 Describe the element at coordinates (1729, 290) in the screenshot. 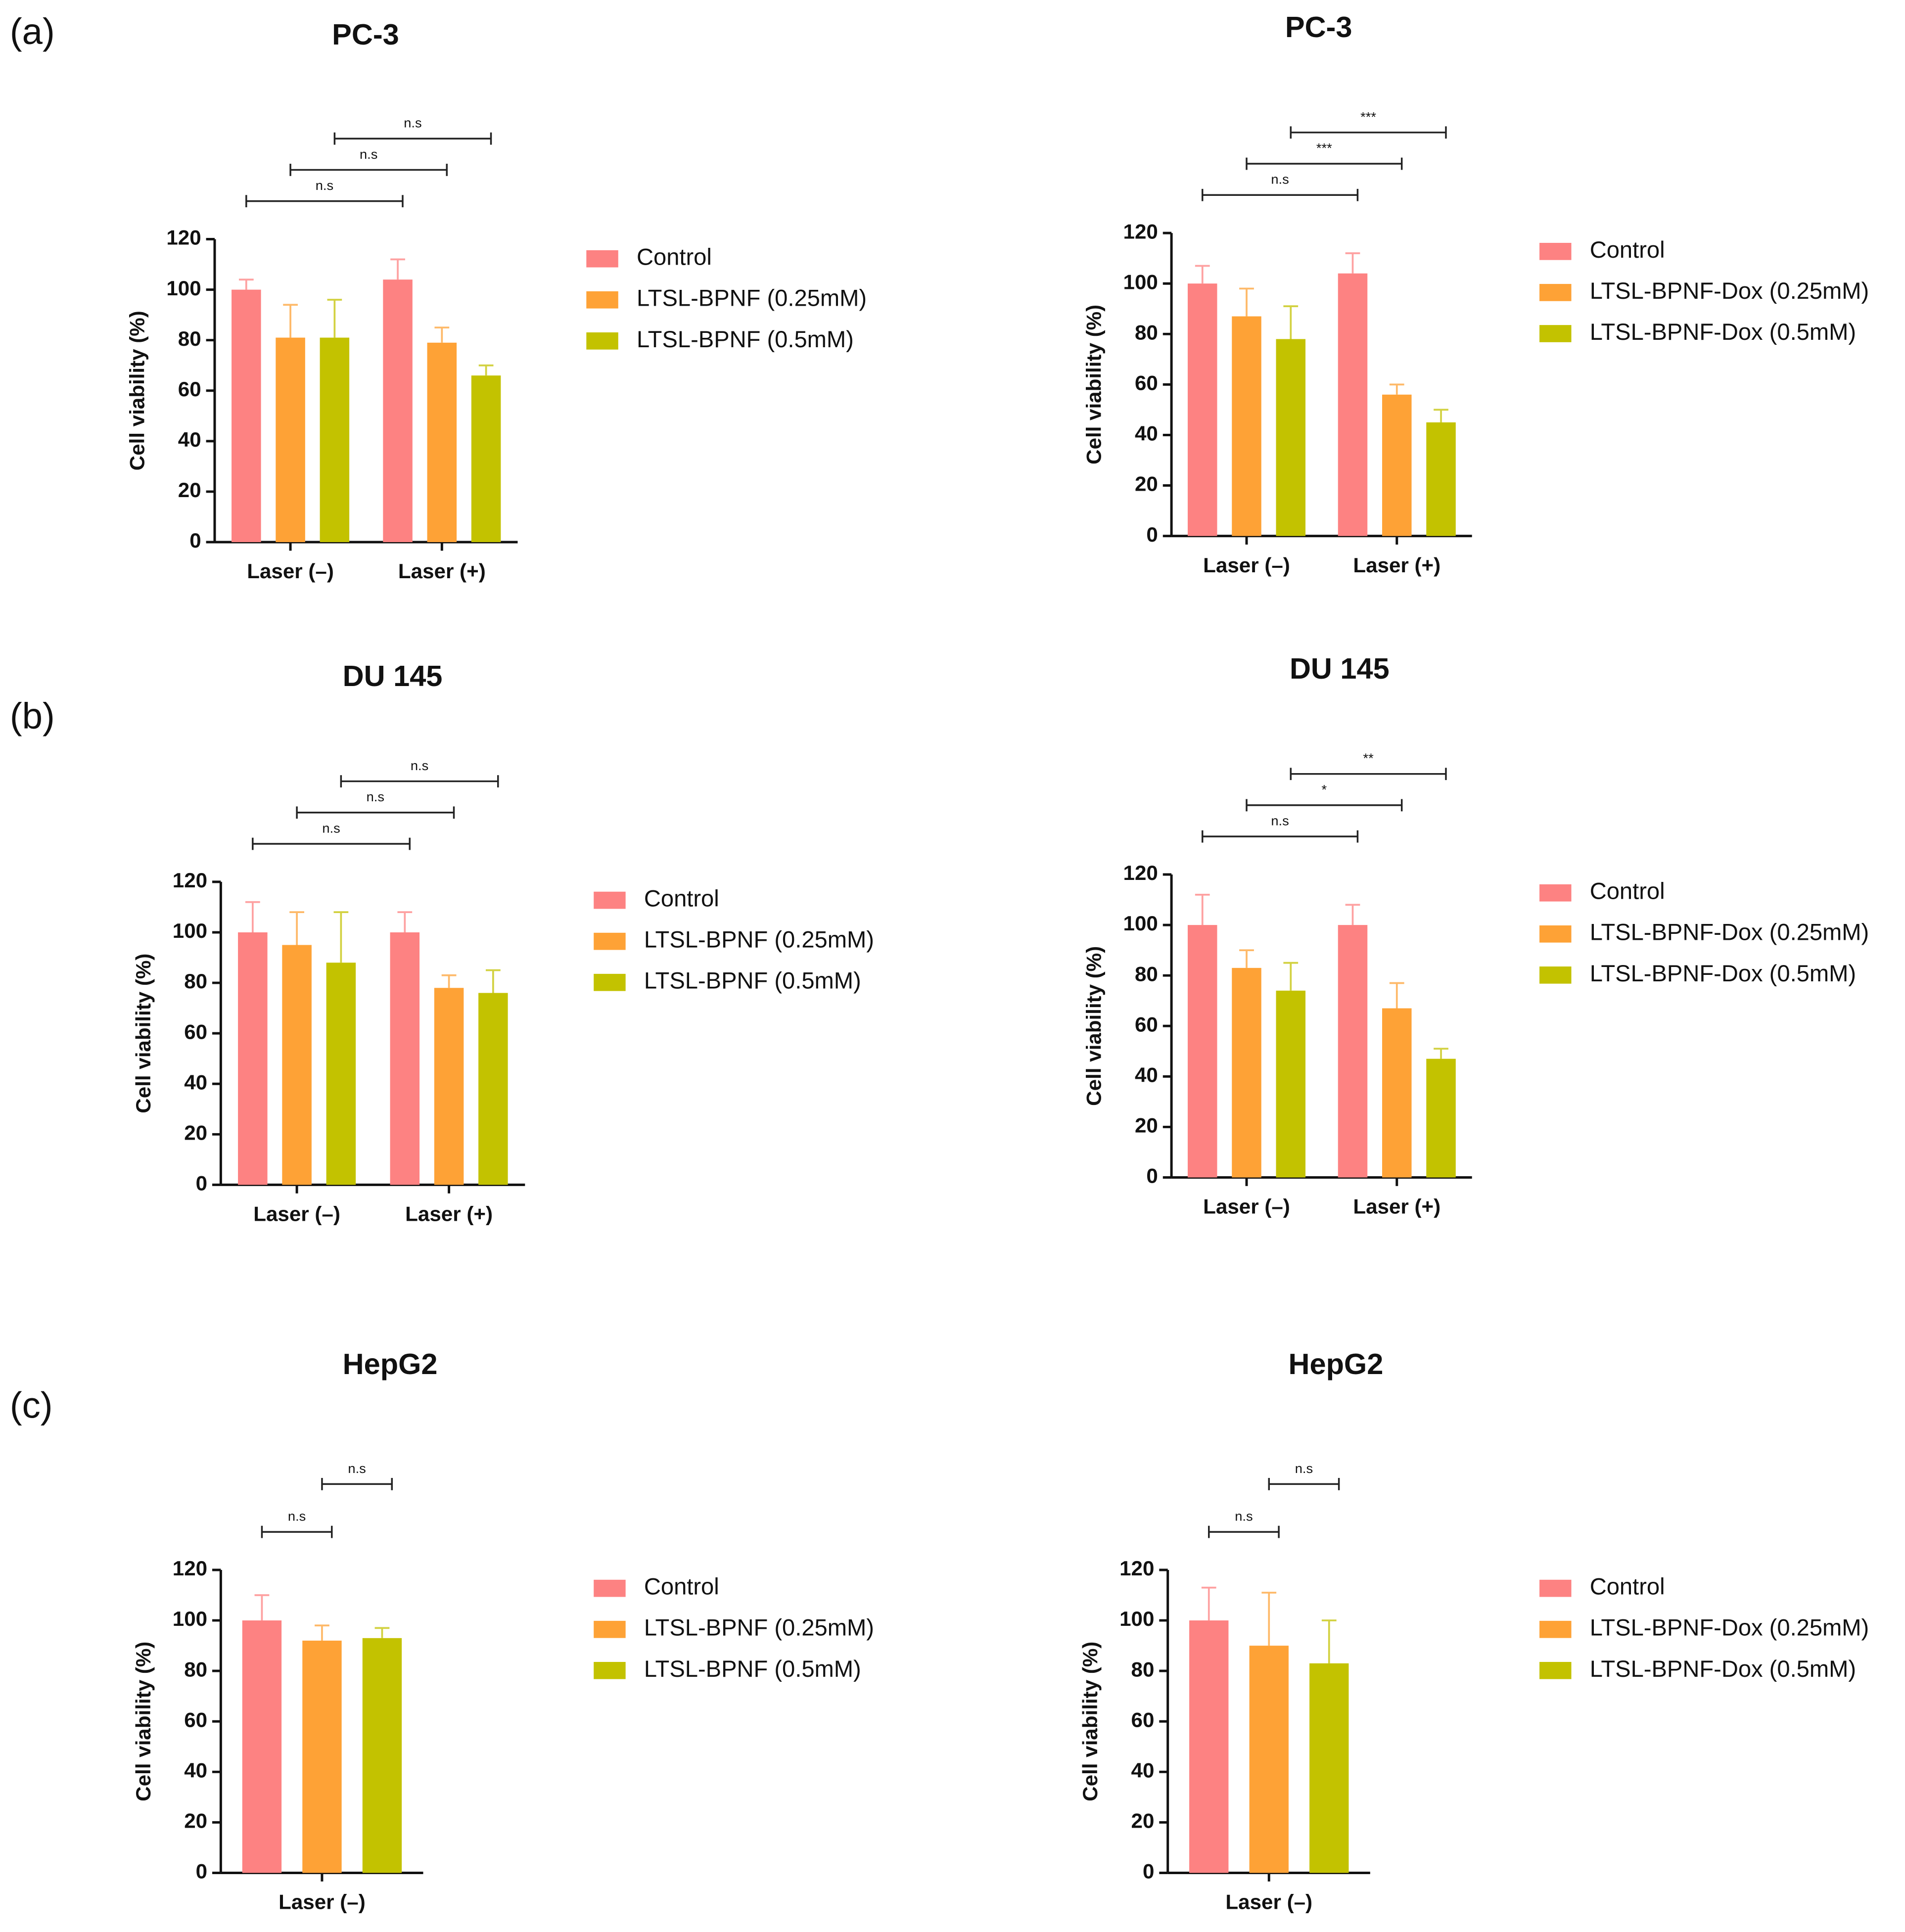

I see `legend-label: LTSL-BPNF-Dox (0.25mM)` at that location.